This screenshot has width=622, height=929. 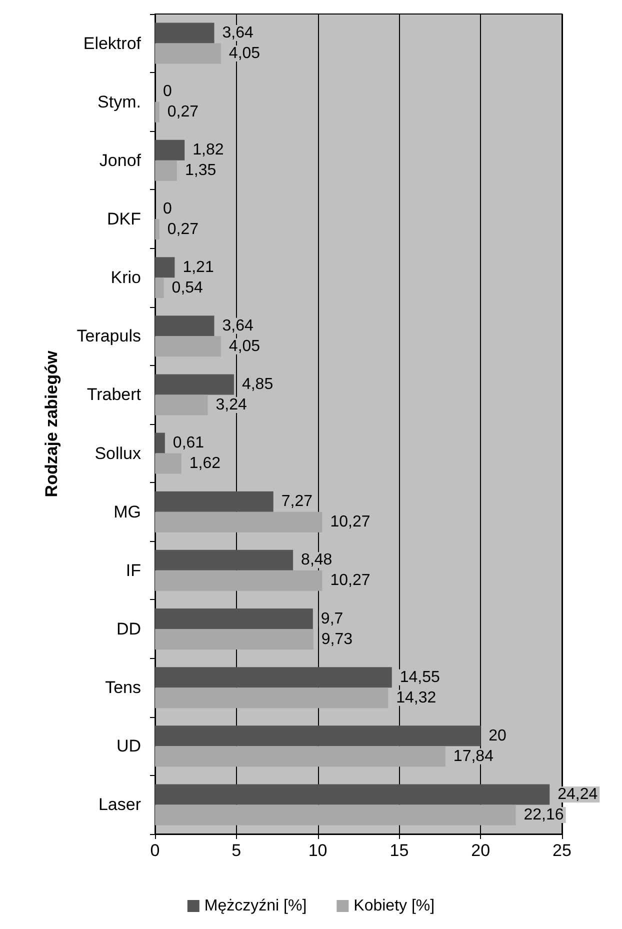 I want to click on y-tick-label: DKF, so click(x=124, y=219).